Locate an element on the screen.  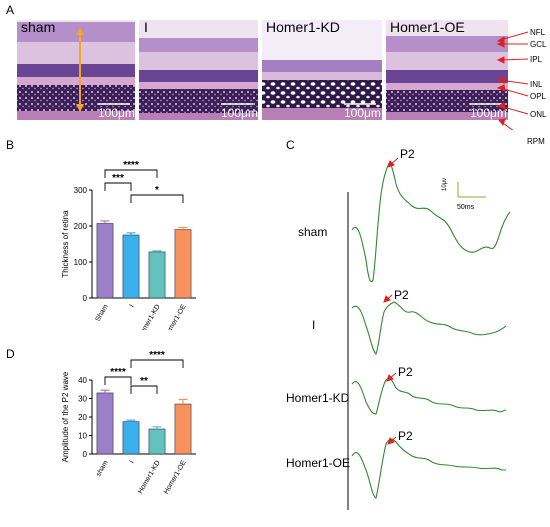
layer-label-ipl: IPL is located at coordinates (536, 59).